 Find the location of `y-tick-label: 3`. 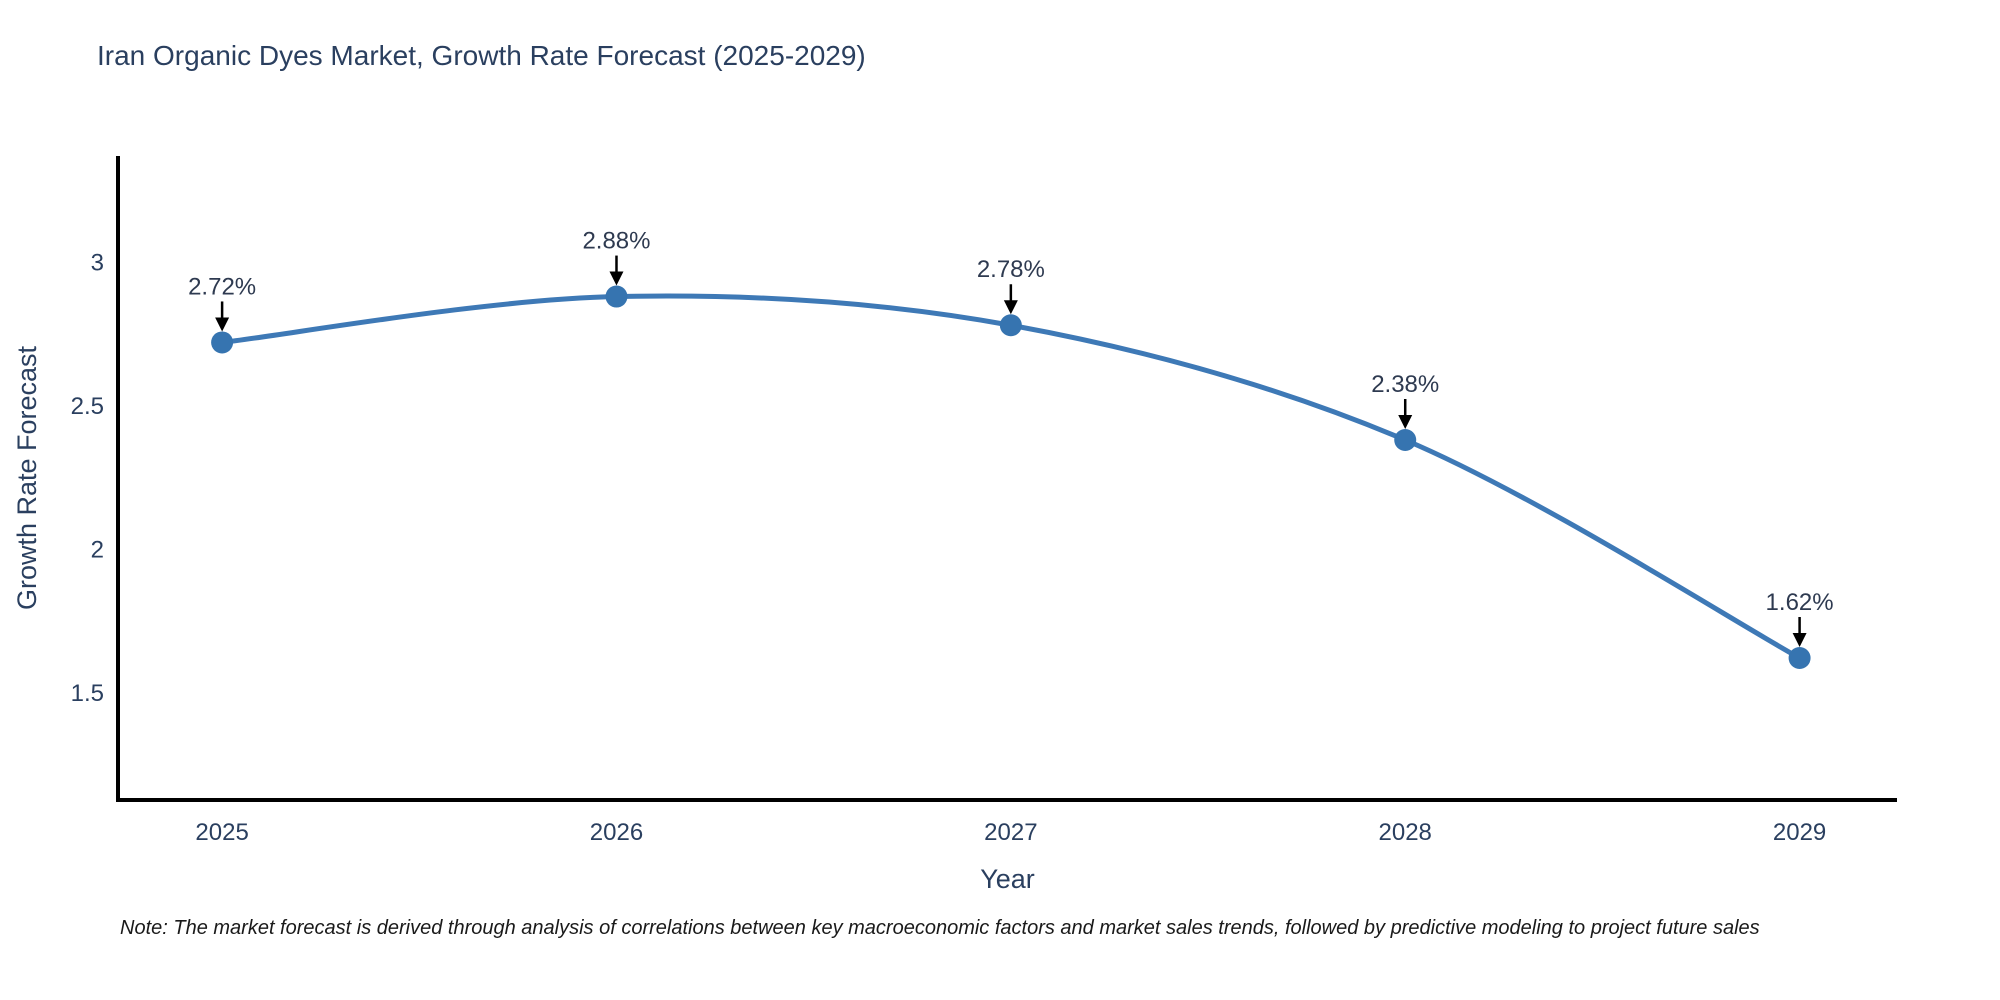

y-tick-label: 3 is located at coordinates (97, 263).